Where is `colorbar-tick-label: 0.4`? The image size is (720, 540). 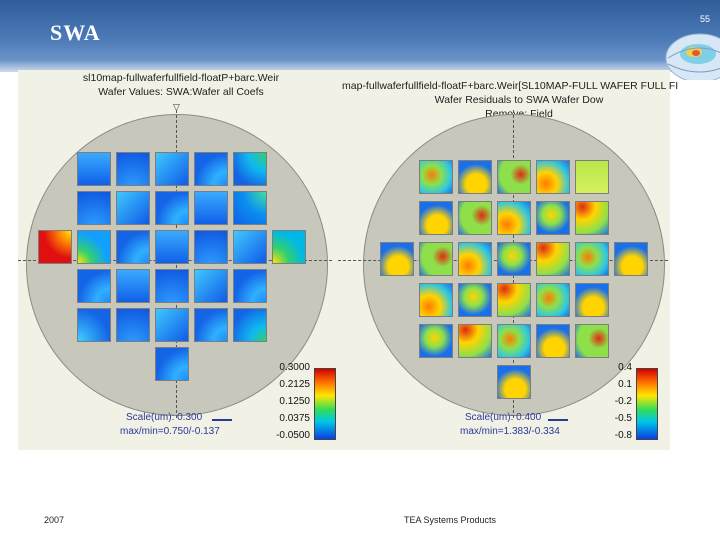 colorbar-tick-label: 0.4 is located at coordinates (625, 367).